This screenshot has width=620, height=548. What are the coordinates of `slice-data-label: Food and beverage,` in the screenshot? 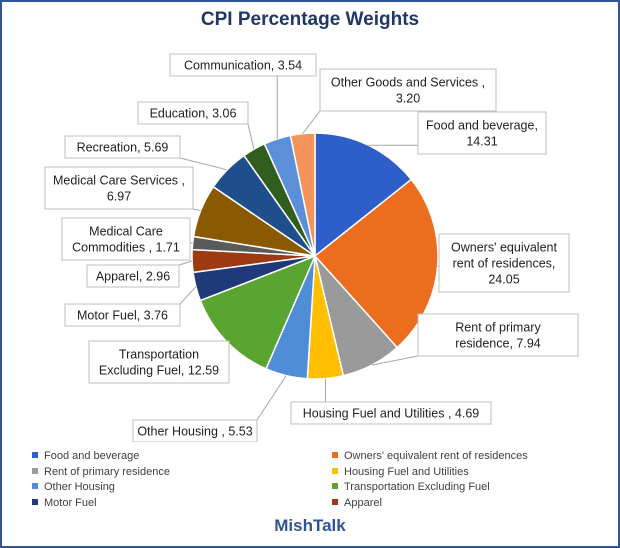 It's located at (482, 126).